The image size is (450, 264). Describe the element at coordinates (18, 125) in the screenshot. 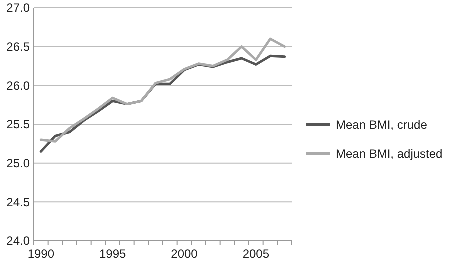

I see `y-tick-label: 25.5` at that location.